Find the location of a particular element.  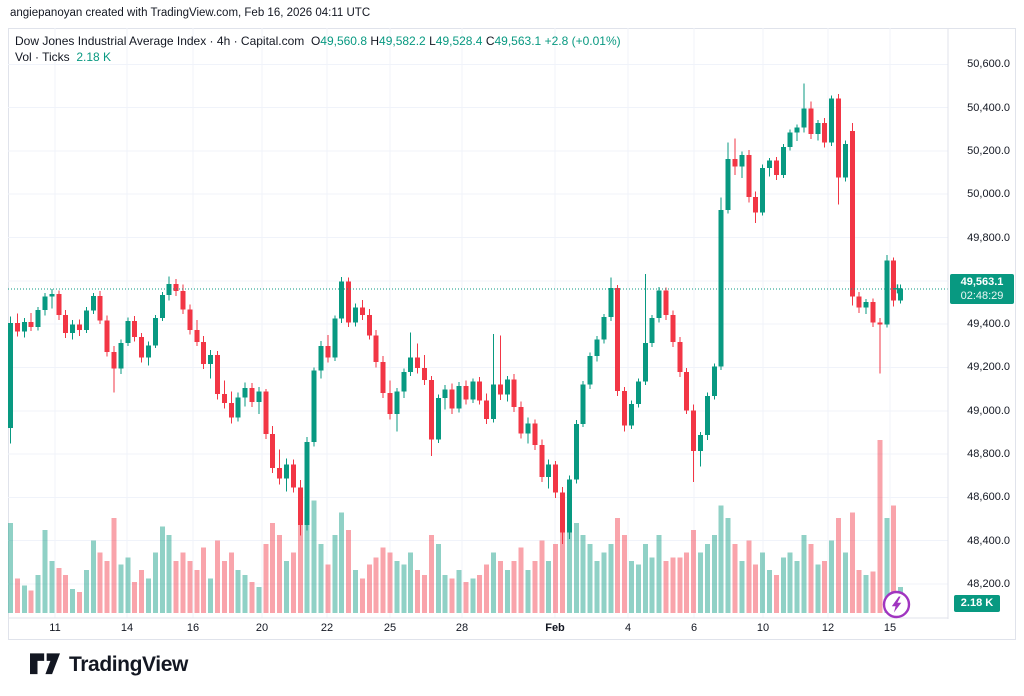

time-axis: 11 14 16 20 22 25 28 Feb 4 6 10 12 15 is located at coordinates (478, 629).